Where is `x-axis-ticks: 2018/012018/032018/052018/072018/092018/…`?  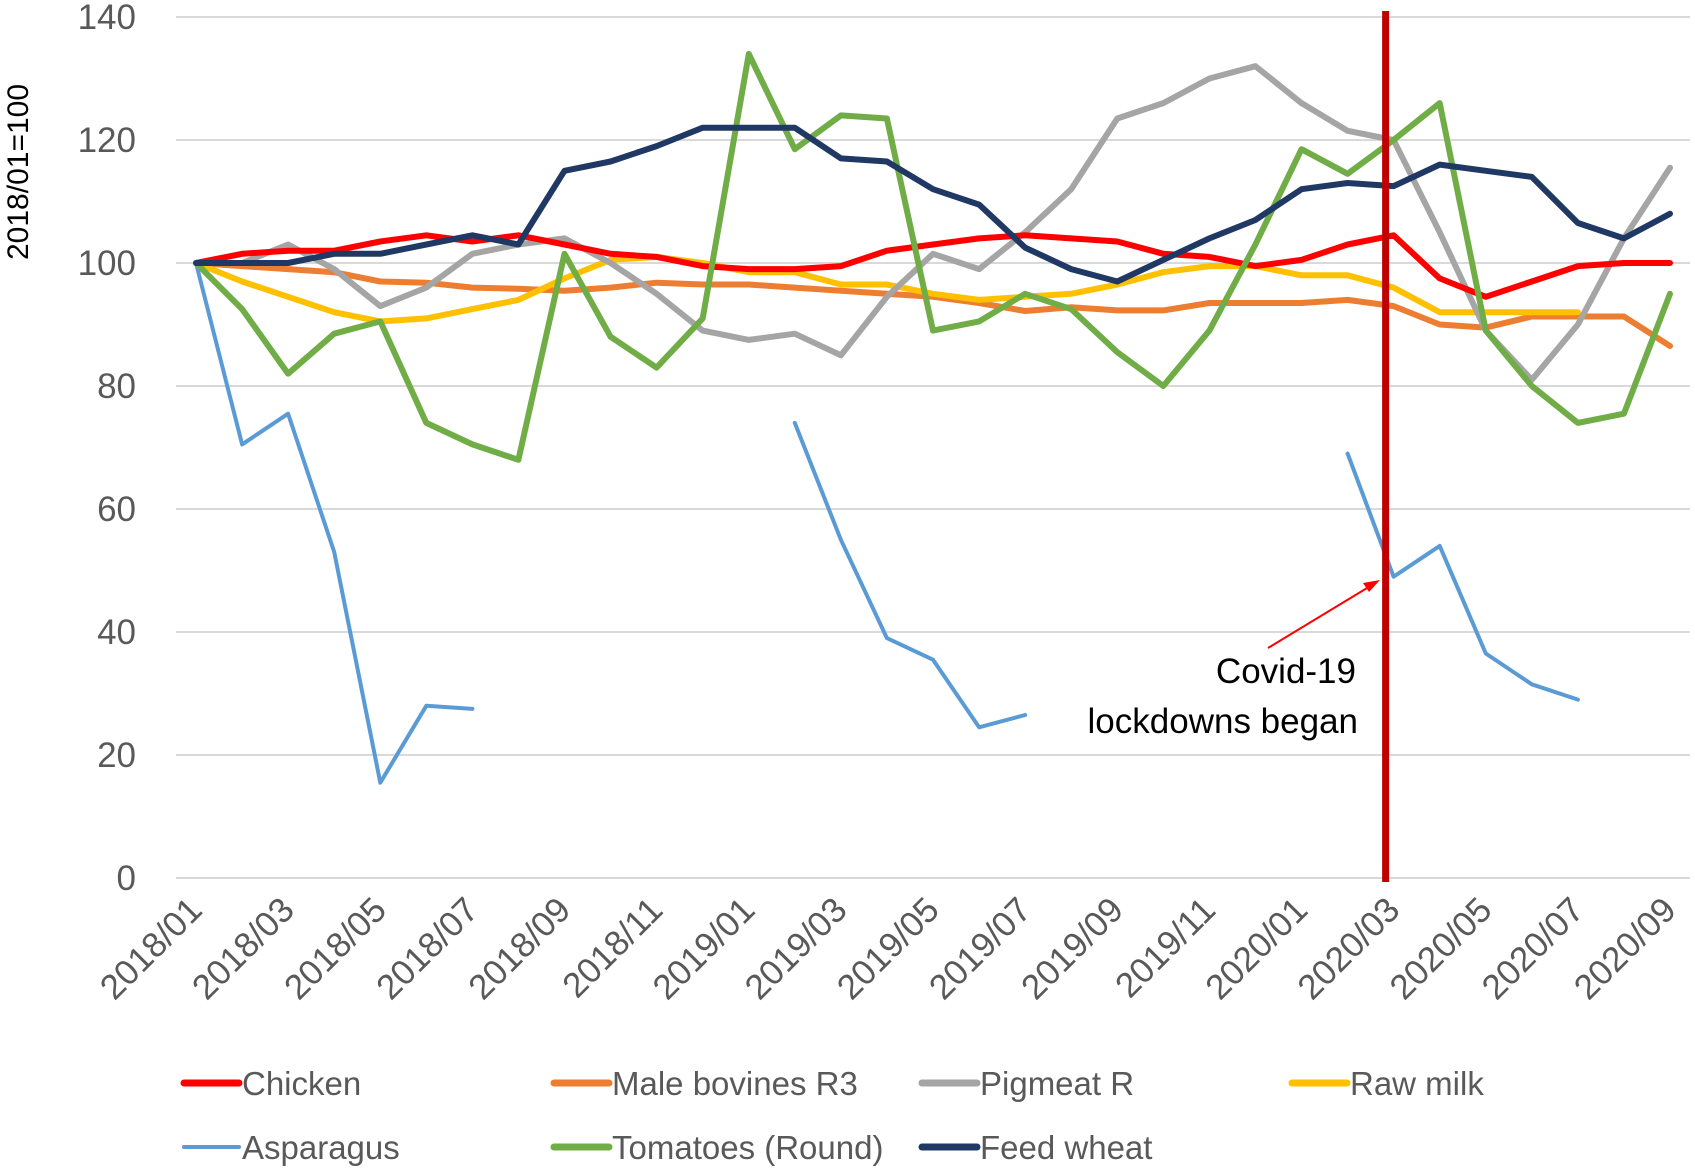
x-axis-ticks: 2018/012018/032018/052018/072018/092018/… is located at coordinates (888, 948).